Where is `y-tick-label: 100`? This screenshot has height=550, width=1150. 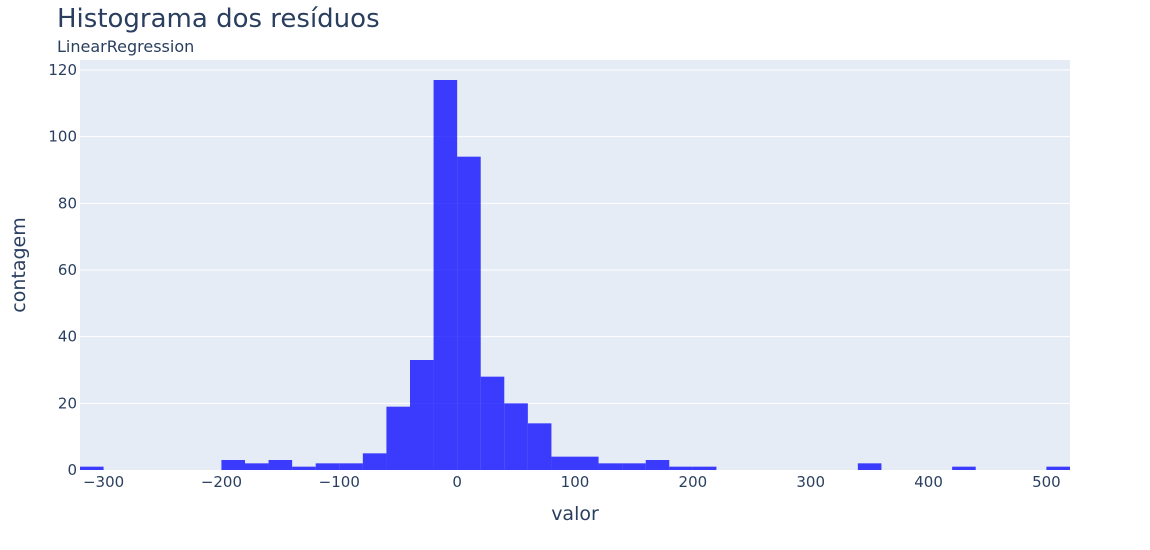
y-tick-label: 100 is located at coordinates (62, 137).